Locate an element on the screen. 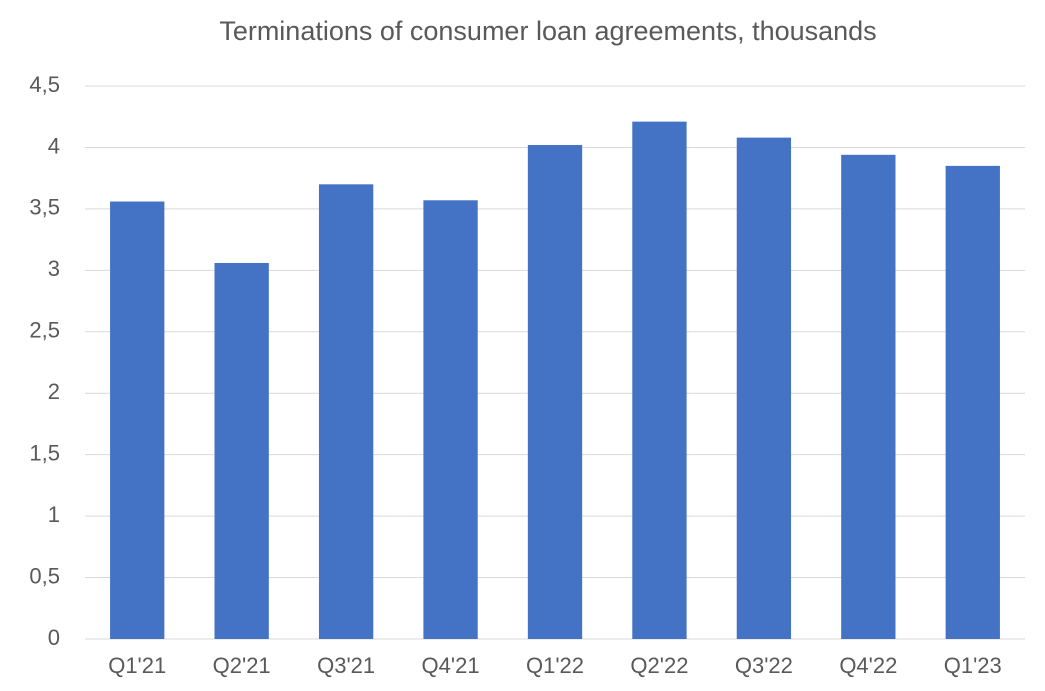 This screenshot has height=691, width=1045. x-tick-label: Q2'22 is located at coordinates (659, 665).